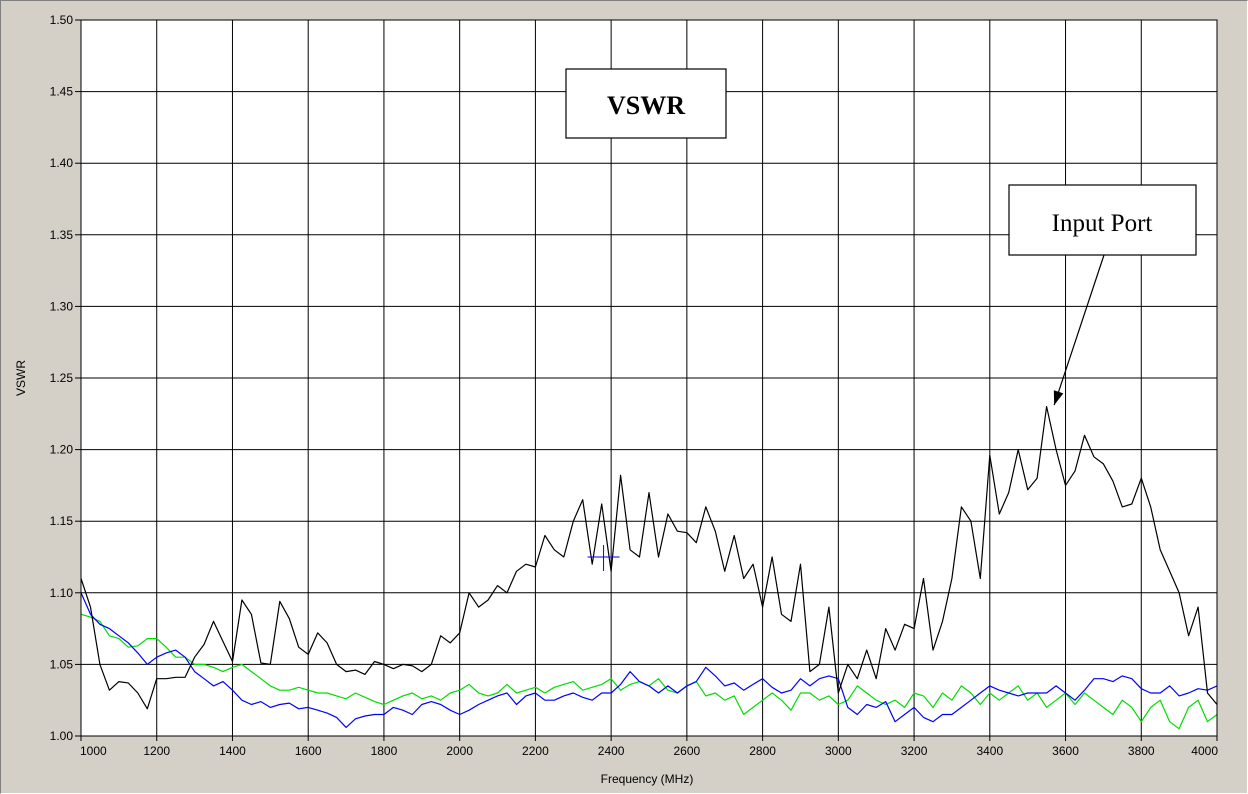 The image size is (1248, 794). I want to click on y-tick-label: 1.25, so click(62, 378).